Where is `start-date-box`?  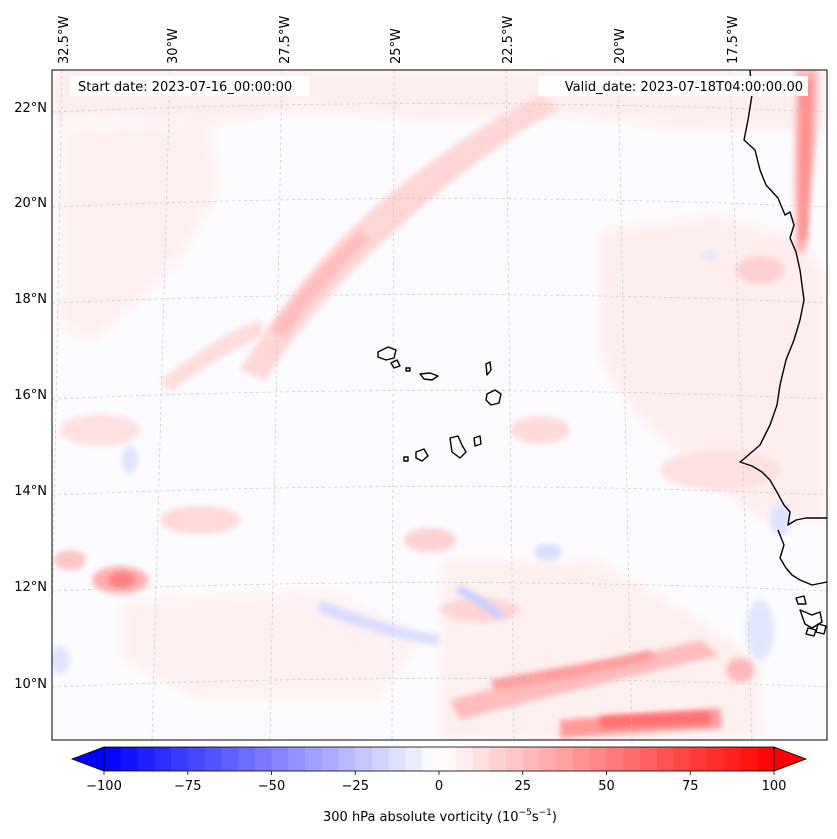
start-date-box is located at coordinates (190, 86).